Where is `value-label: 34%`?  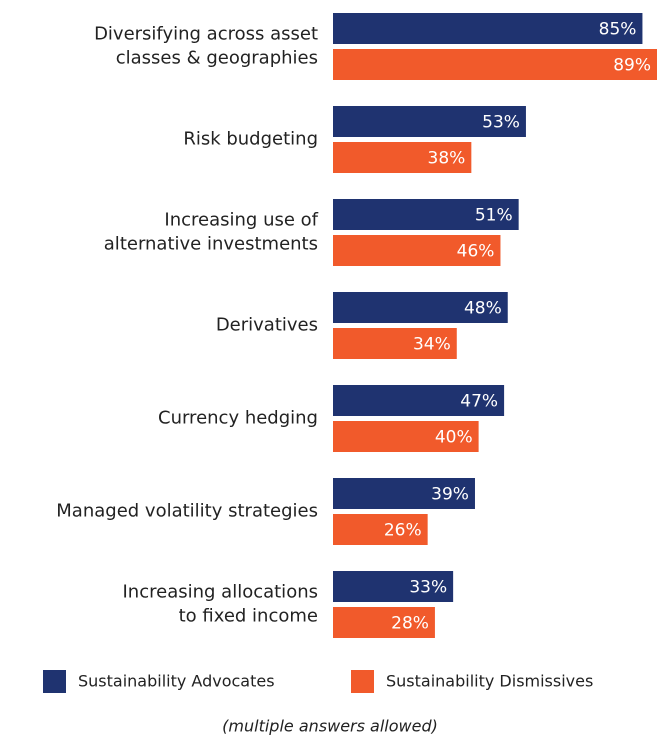
value-label: 34% is located at coordinates (432, 345).